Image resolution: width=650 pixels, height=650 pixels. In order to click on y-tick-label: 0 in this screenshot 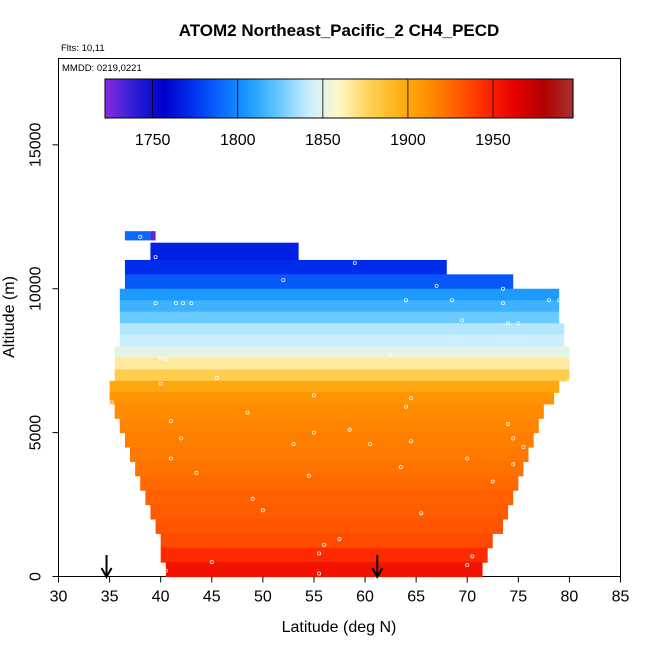, I will do `click(36, 576)`.